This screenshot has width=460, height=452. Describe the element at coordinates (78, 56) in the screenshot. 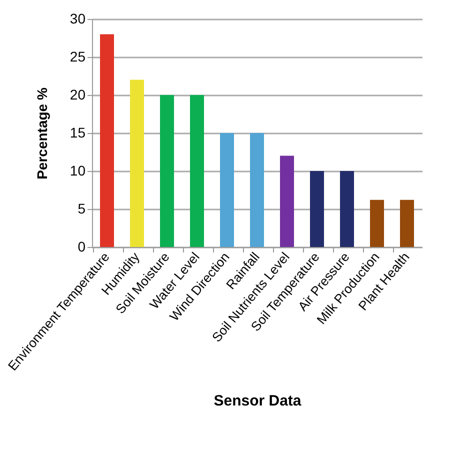

I see `y-tick-label: 25` at that location.